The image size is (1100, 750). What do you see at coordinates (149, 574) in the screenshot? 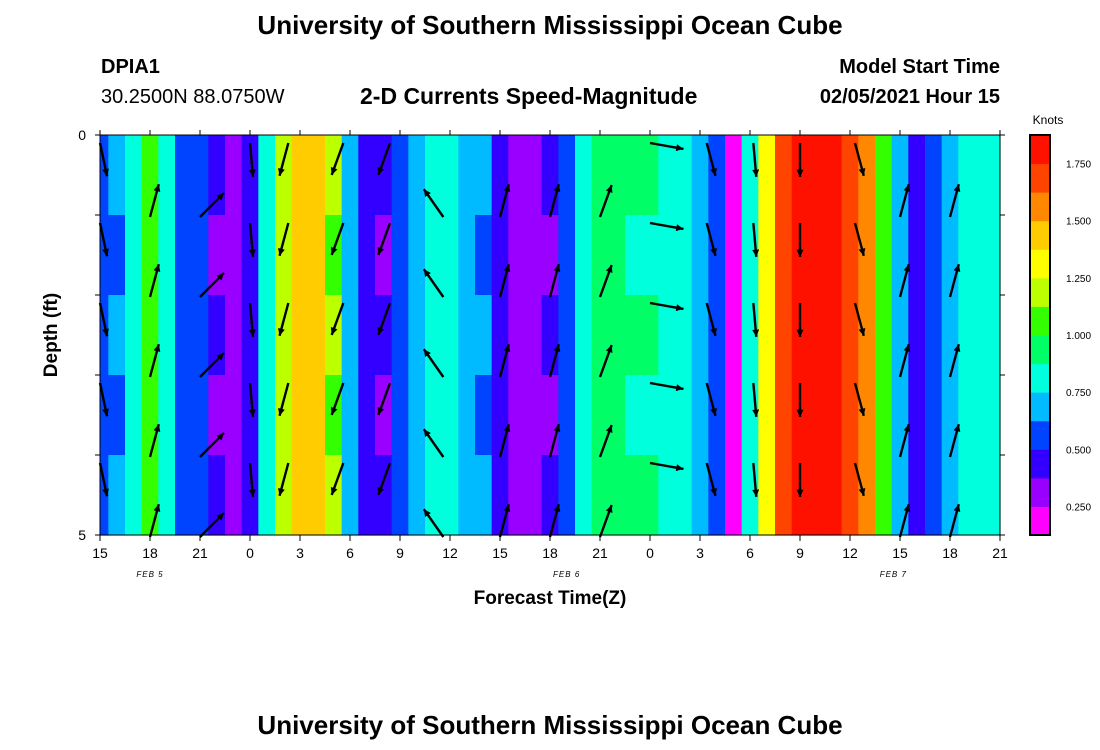
I see `date-label: FEB 5` at bounding box center [149, 574].